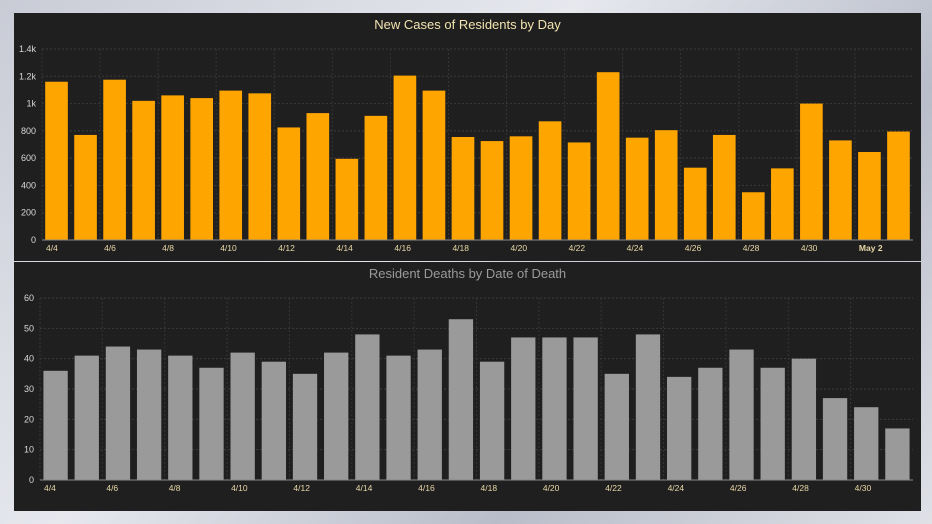 This screenshot has width=932, height=524. Describe the element at coordinates (112, 488) in the screenshot. I see `deaths-xtick-label: 4/6` at that location.